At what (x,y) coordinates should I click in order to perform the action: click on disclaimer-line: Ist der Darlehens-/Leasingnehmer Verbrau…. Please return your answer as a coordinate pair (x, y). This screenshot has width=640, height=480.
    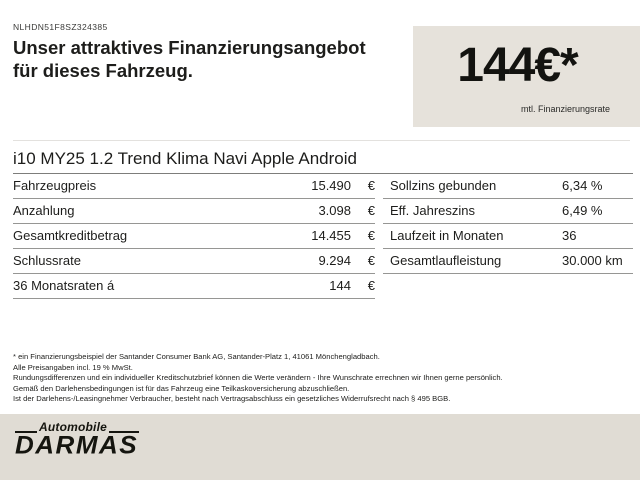
    Looking at the image, I should click on (232, 399).